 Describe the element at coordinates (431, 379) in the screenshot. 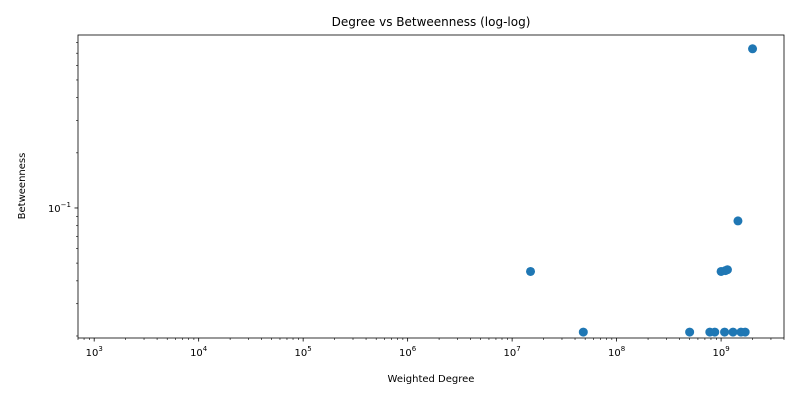

I see `x-axis-label: Weighted Degree` at that location.